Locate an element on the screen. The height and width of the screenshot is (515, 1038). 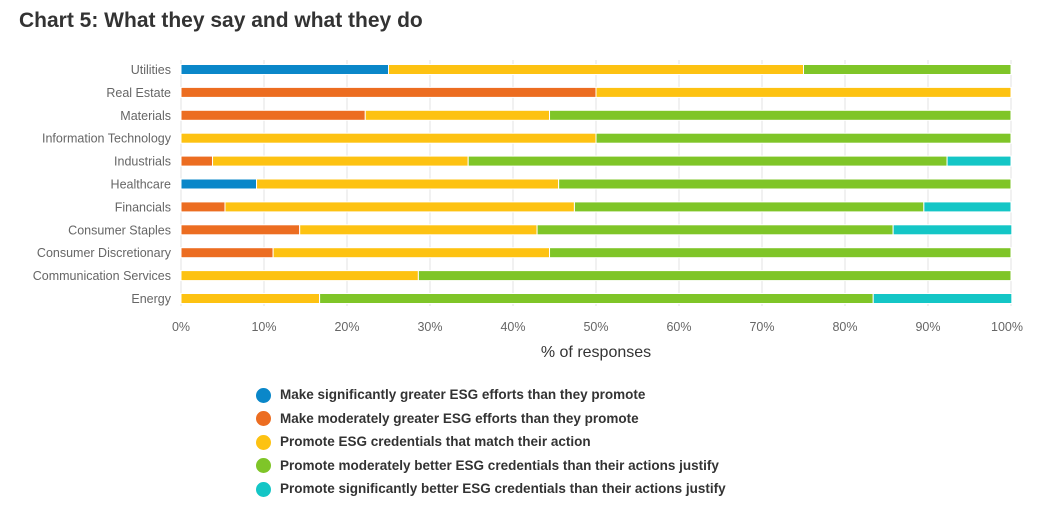
y-category-label-information-technology: Information Technology is located at coordinates (107, 139).